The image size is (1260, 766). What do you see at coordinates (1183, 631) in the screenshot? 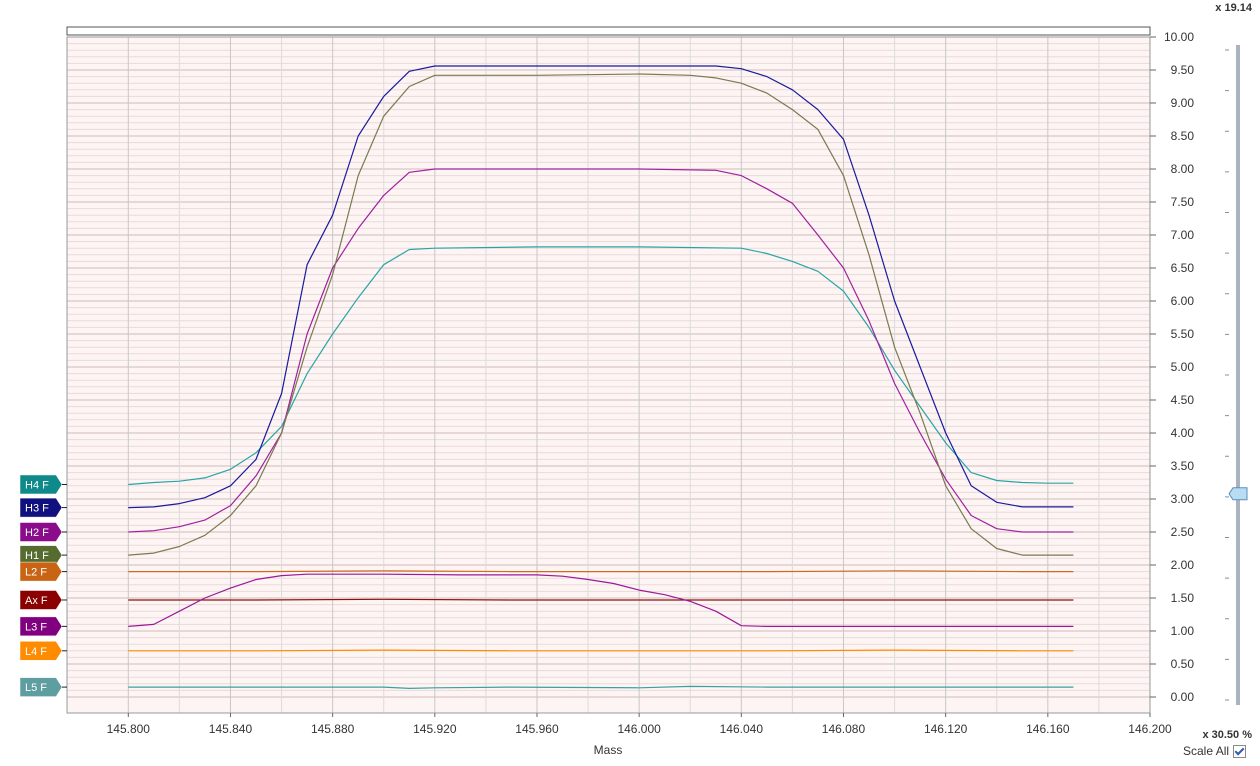
I see `y-tick-label: 1.00` at bounding box center [1183, 631].